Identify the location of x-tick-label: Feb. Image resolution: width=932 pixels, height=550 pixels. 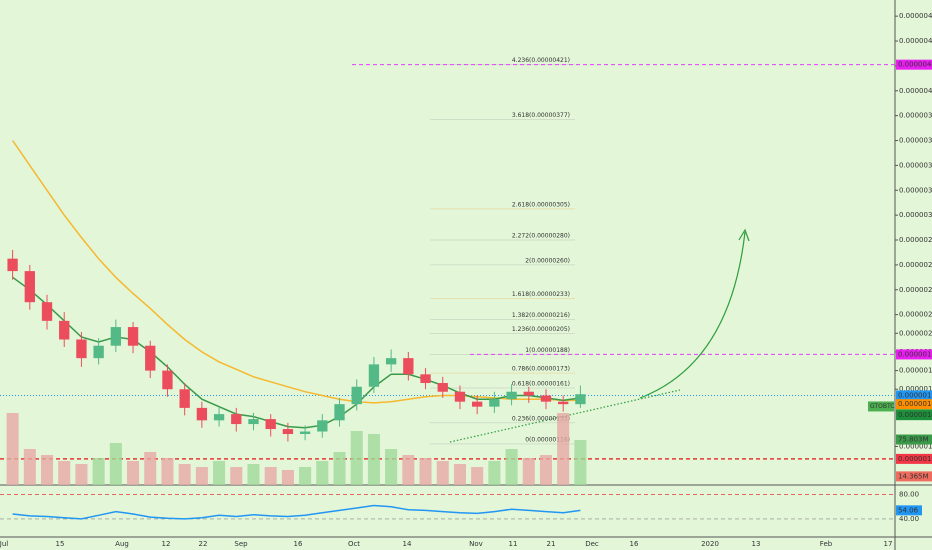
(826, 544).